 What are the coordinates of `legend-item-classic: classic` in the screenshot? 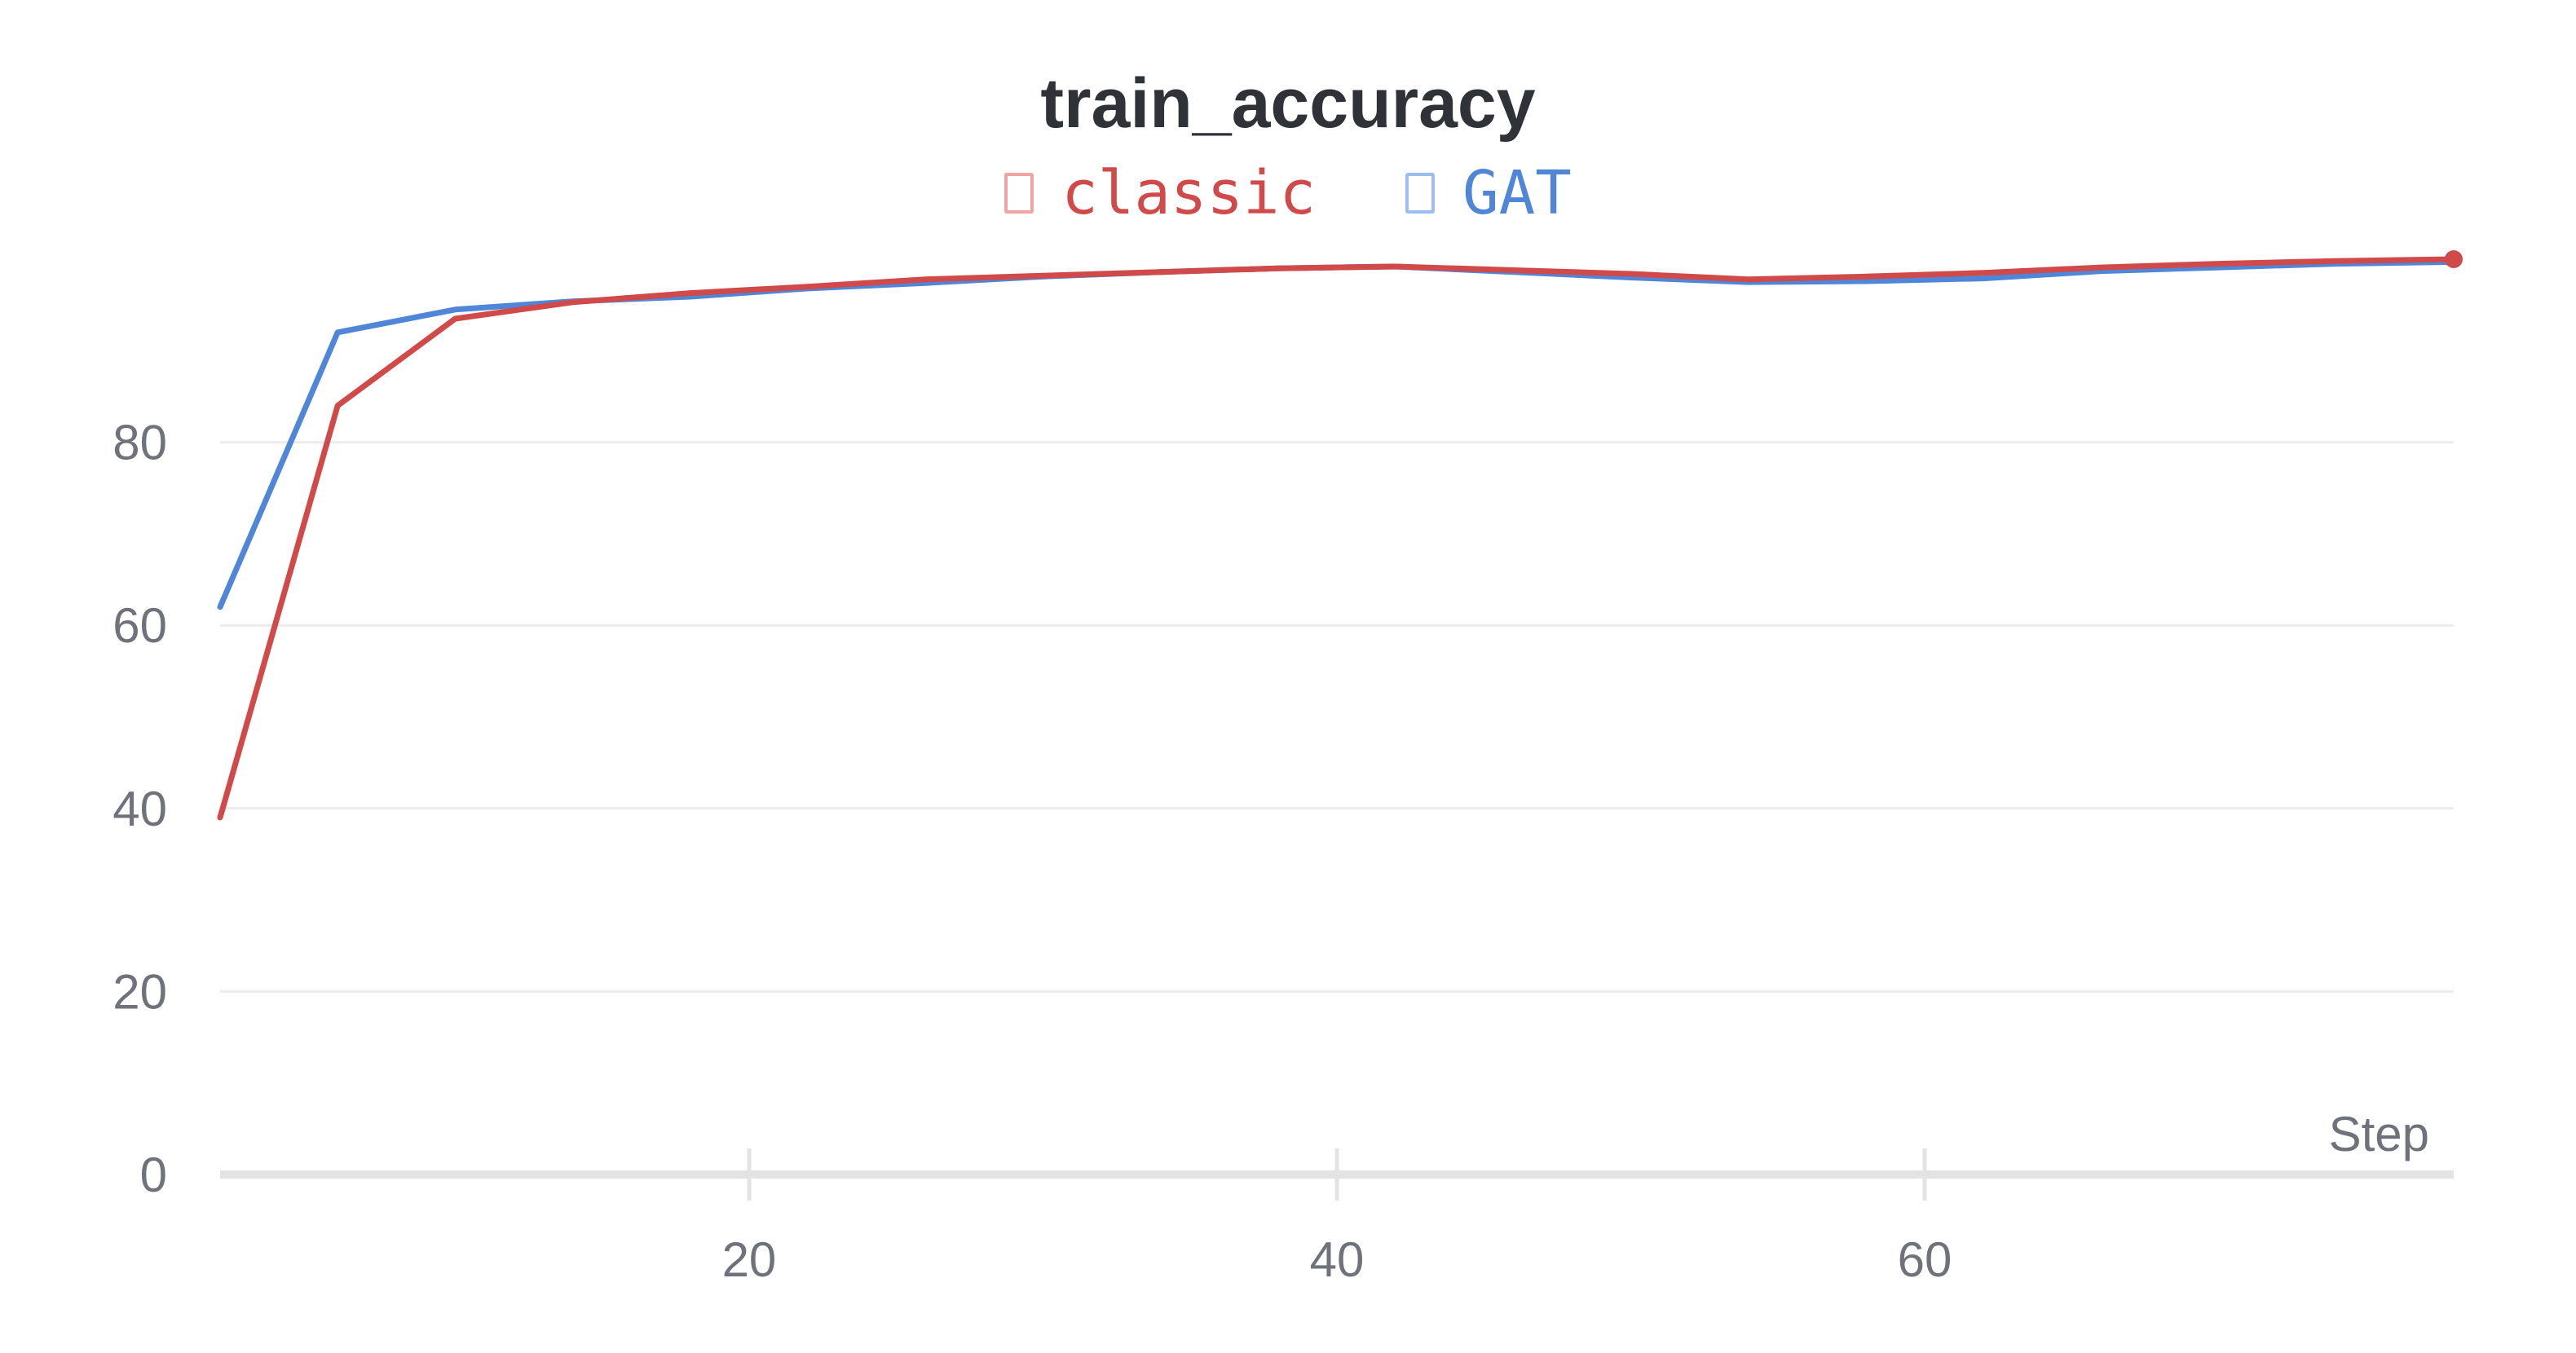 It's located at (1160, 193).